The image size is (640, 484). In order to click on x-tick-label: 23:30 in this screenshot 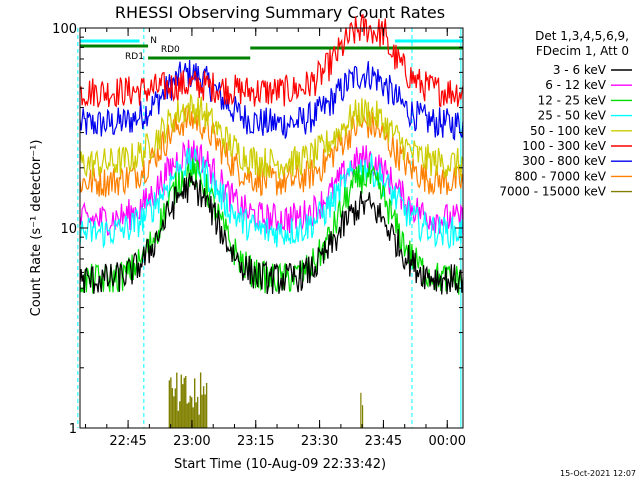, I will do `click(319, 441)`.